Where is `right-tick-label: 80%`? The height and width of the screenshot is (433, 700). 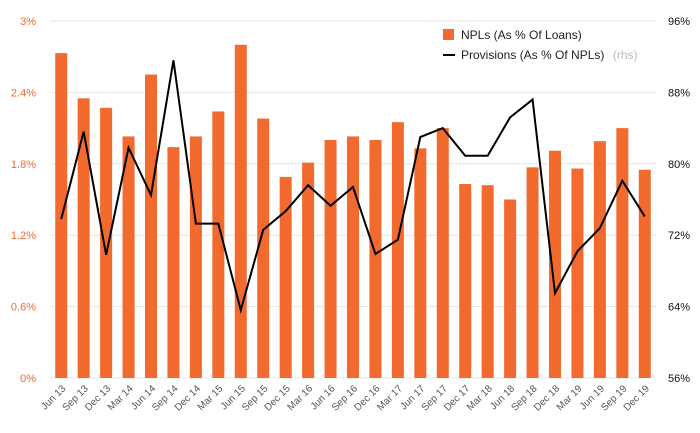
right-tick-label: 80% is located at coordinates (679, 165).